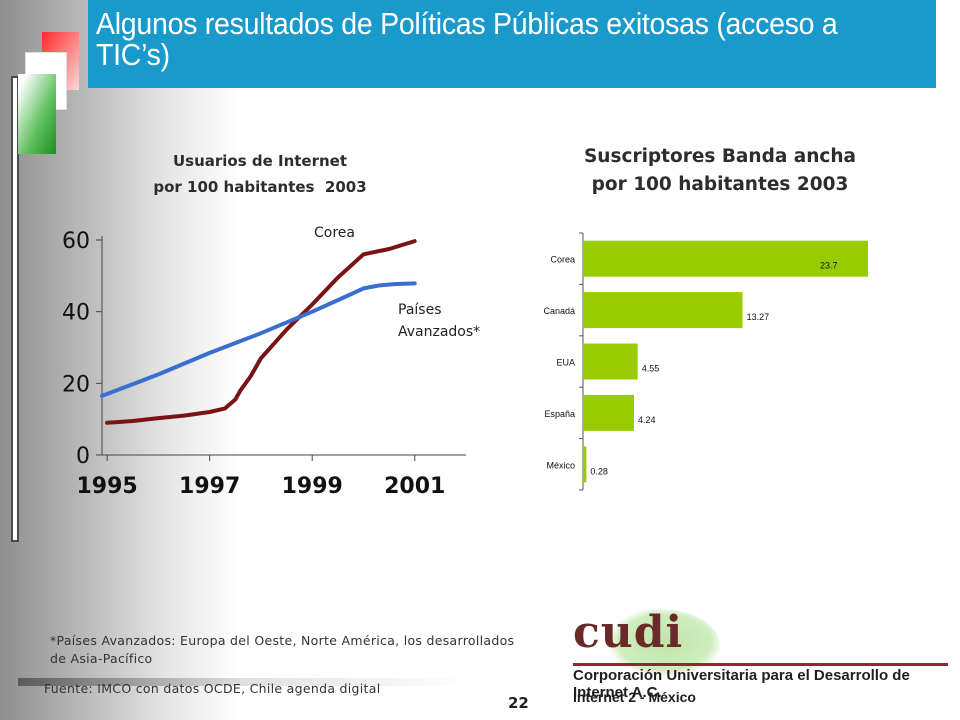 The image size is (960, 720). I want to click on line-chart-x-tick-label: 1997, so click(209, 486).